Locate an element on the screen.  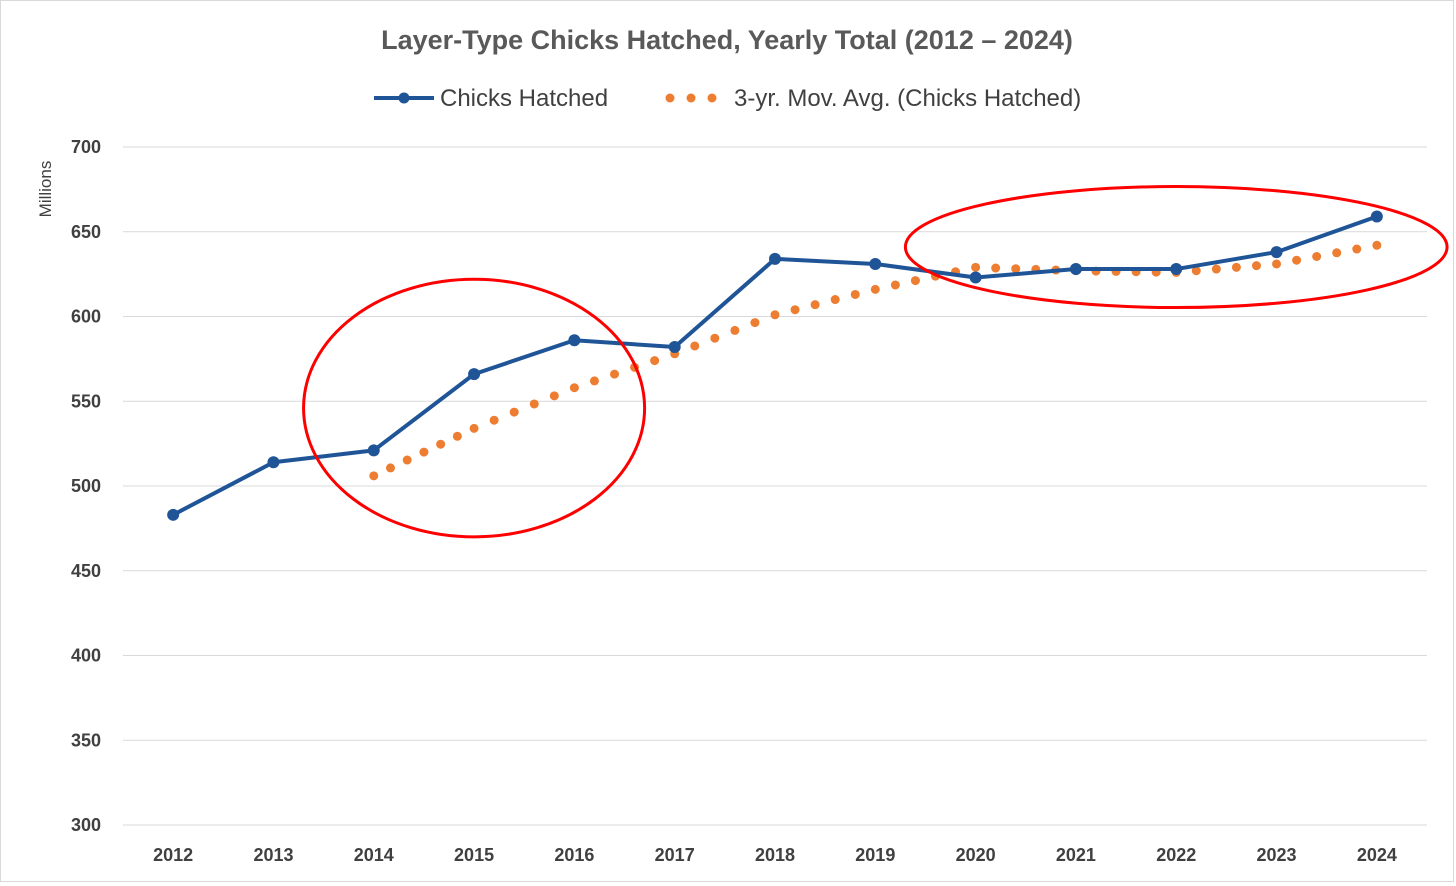
x-tick-label: 2021 is located at coordinates (1076, 855).